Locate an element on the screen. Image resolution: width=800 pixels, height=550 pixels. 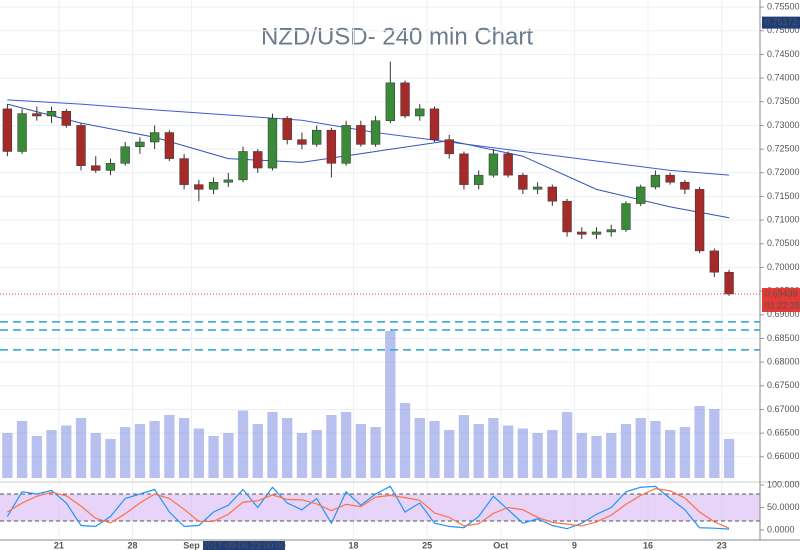
chart-title: NZD/USD- 240 min Chart is located at coordinates (397, 36).